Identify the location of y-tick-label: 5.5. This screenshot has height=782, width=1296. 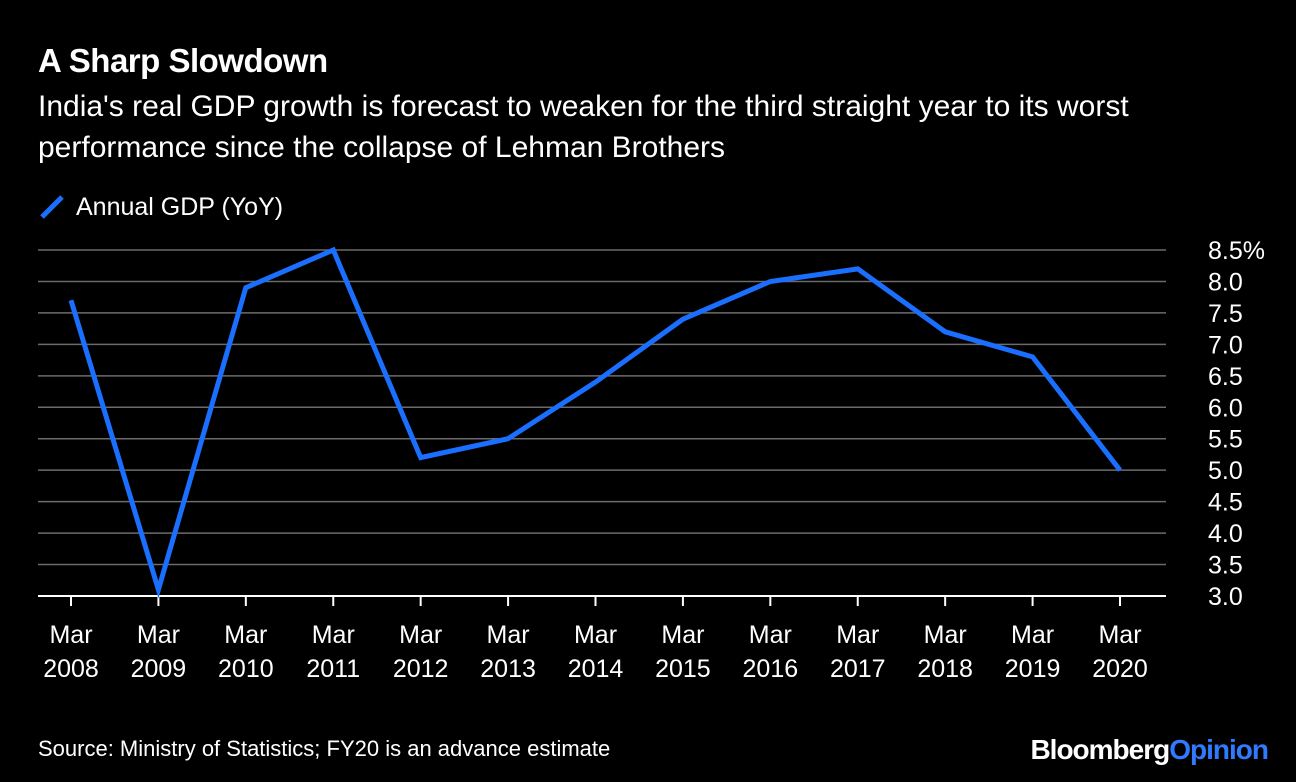
(1225, 440).